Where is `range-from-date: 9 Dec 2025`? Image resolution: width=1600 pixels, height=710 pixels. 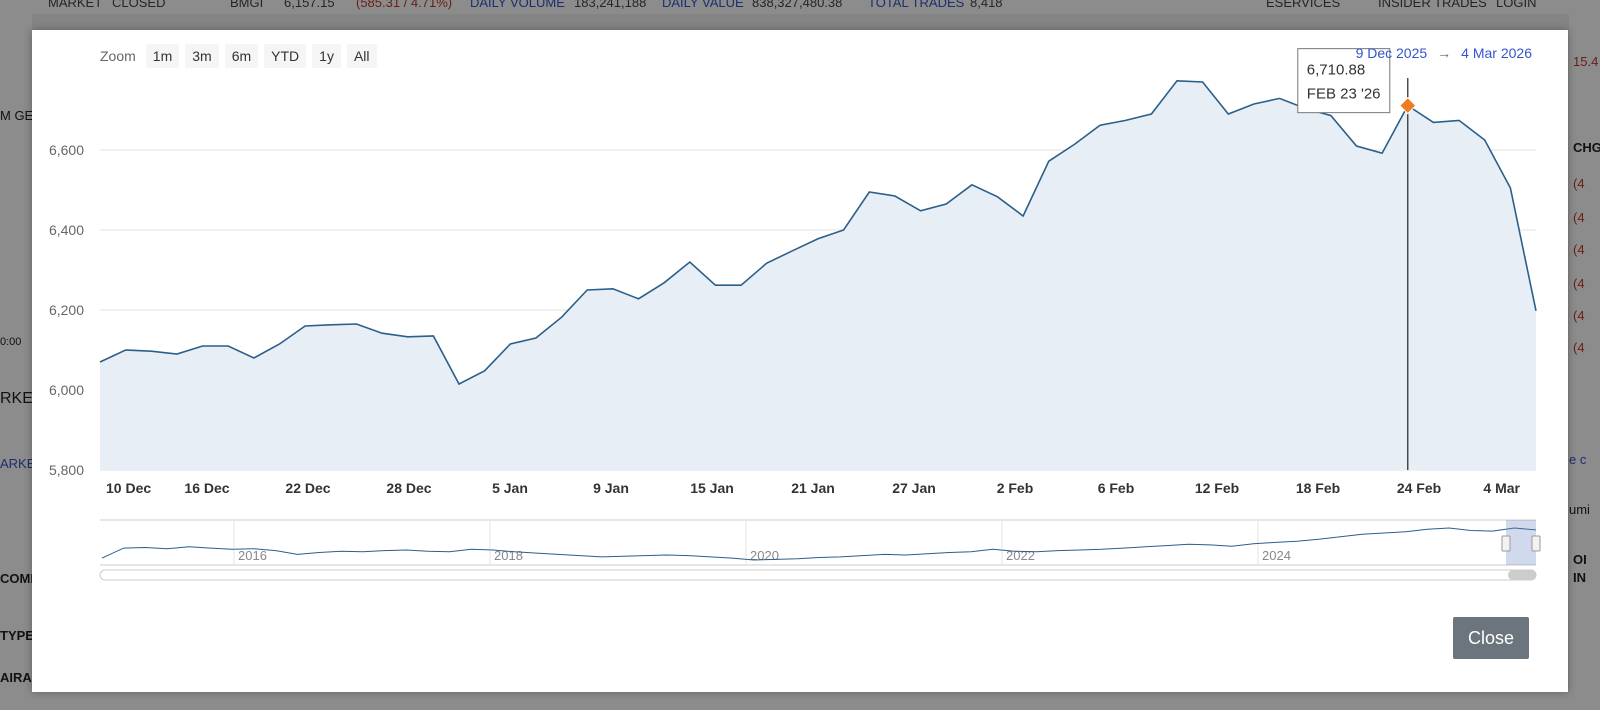 range-from-date: 9 Dec 2025 is located at coordinates (1391, 53).